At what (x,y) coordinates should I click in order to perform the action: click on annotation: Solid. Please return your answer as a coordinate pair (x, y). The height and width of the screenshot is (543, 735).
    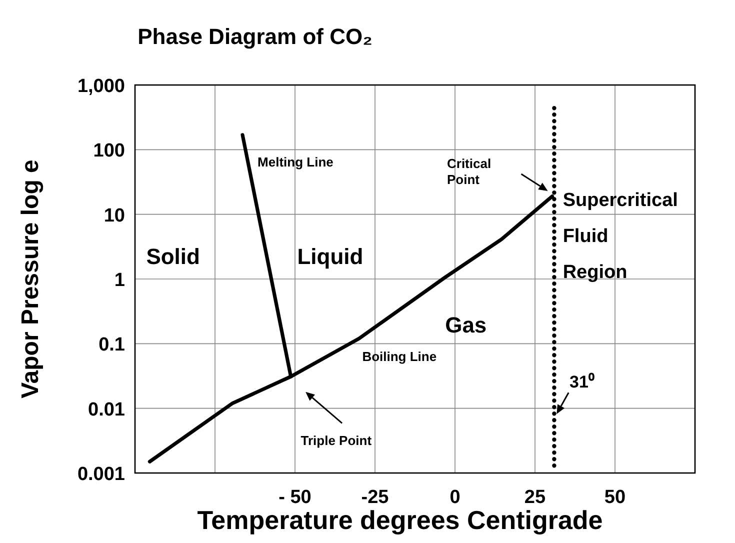
    Looking at the image, I should click on (173, 257).